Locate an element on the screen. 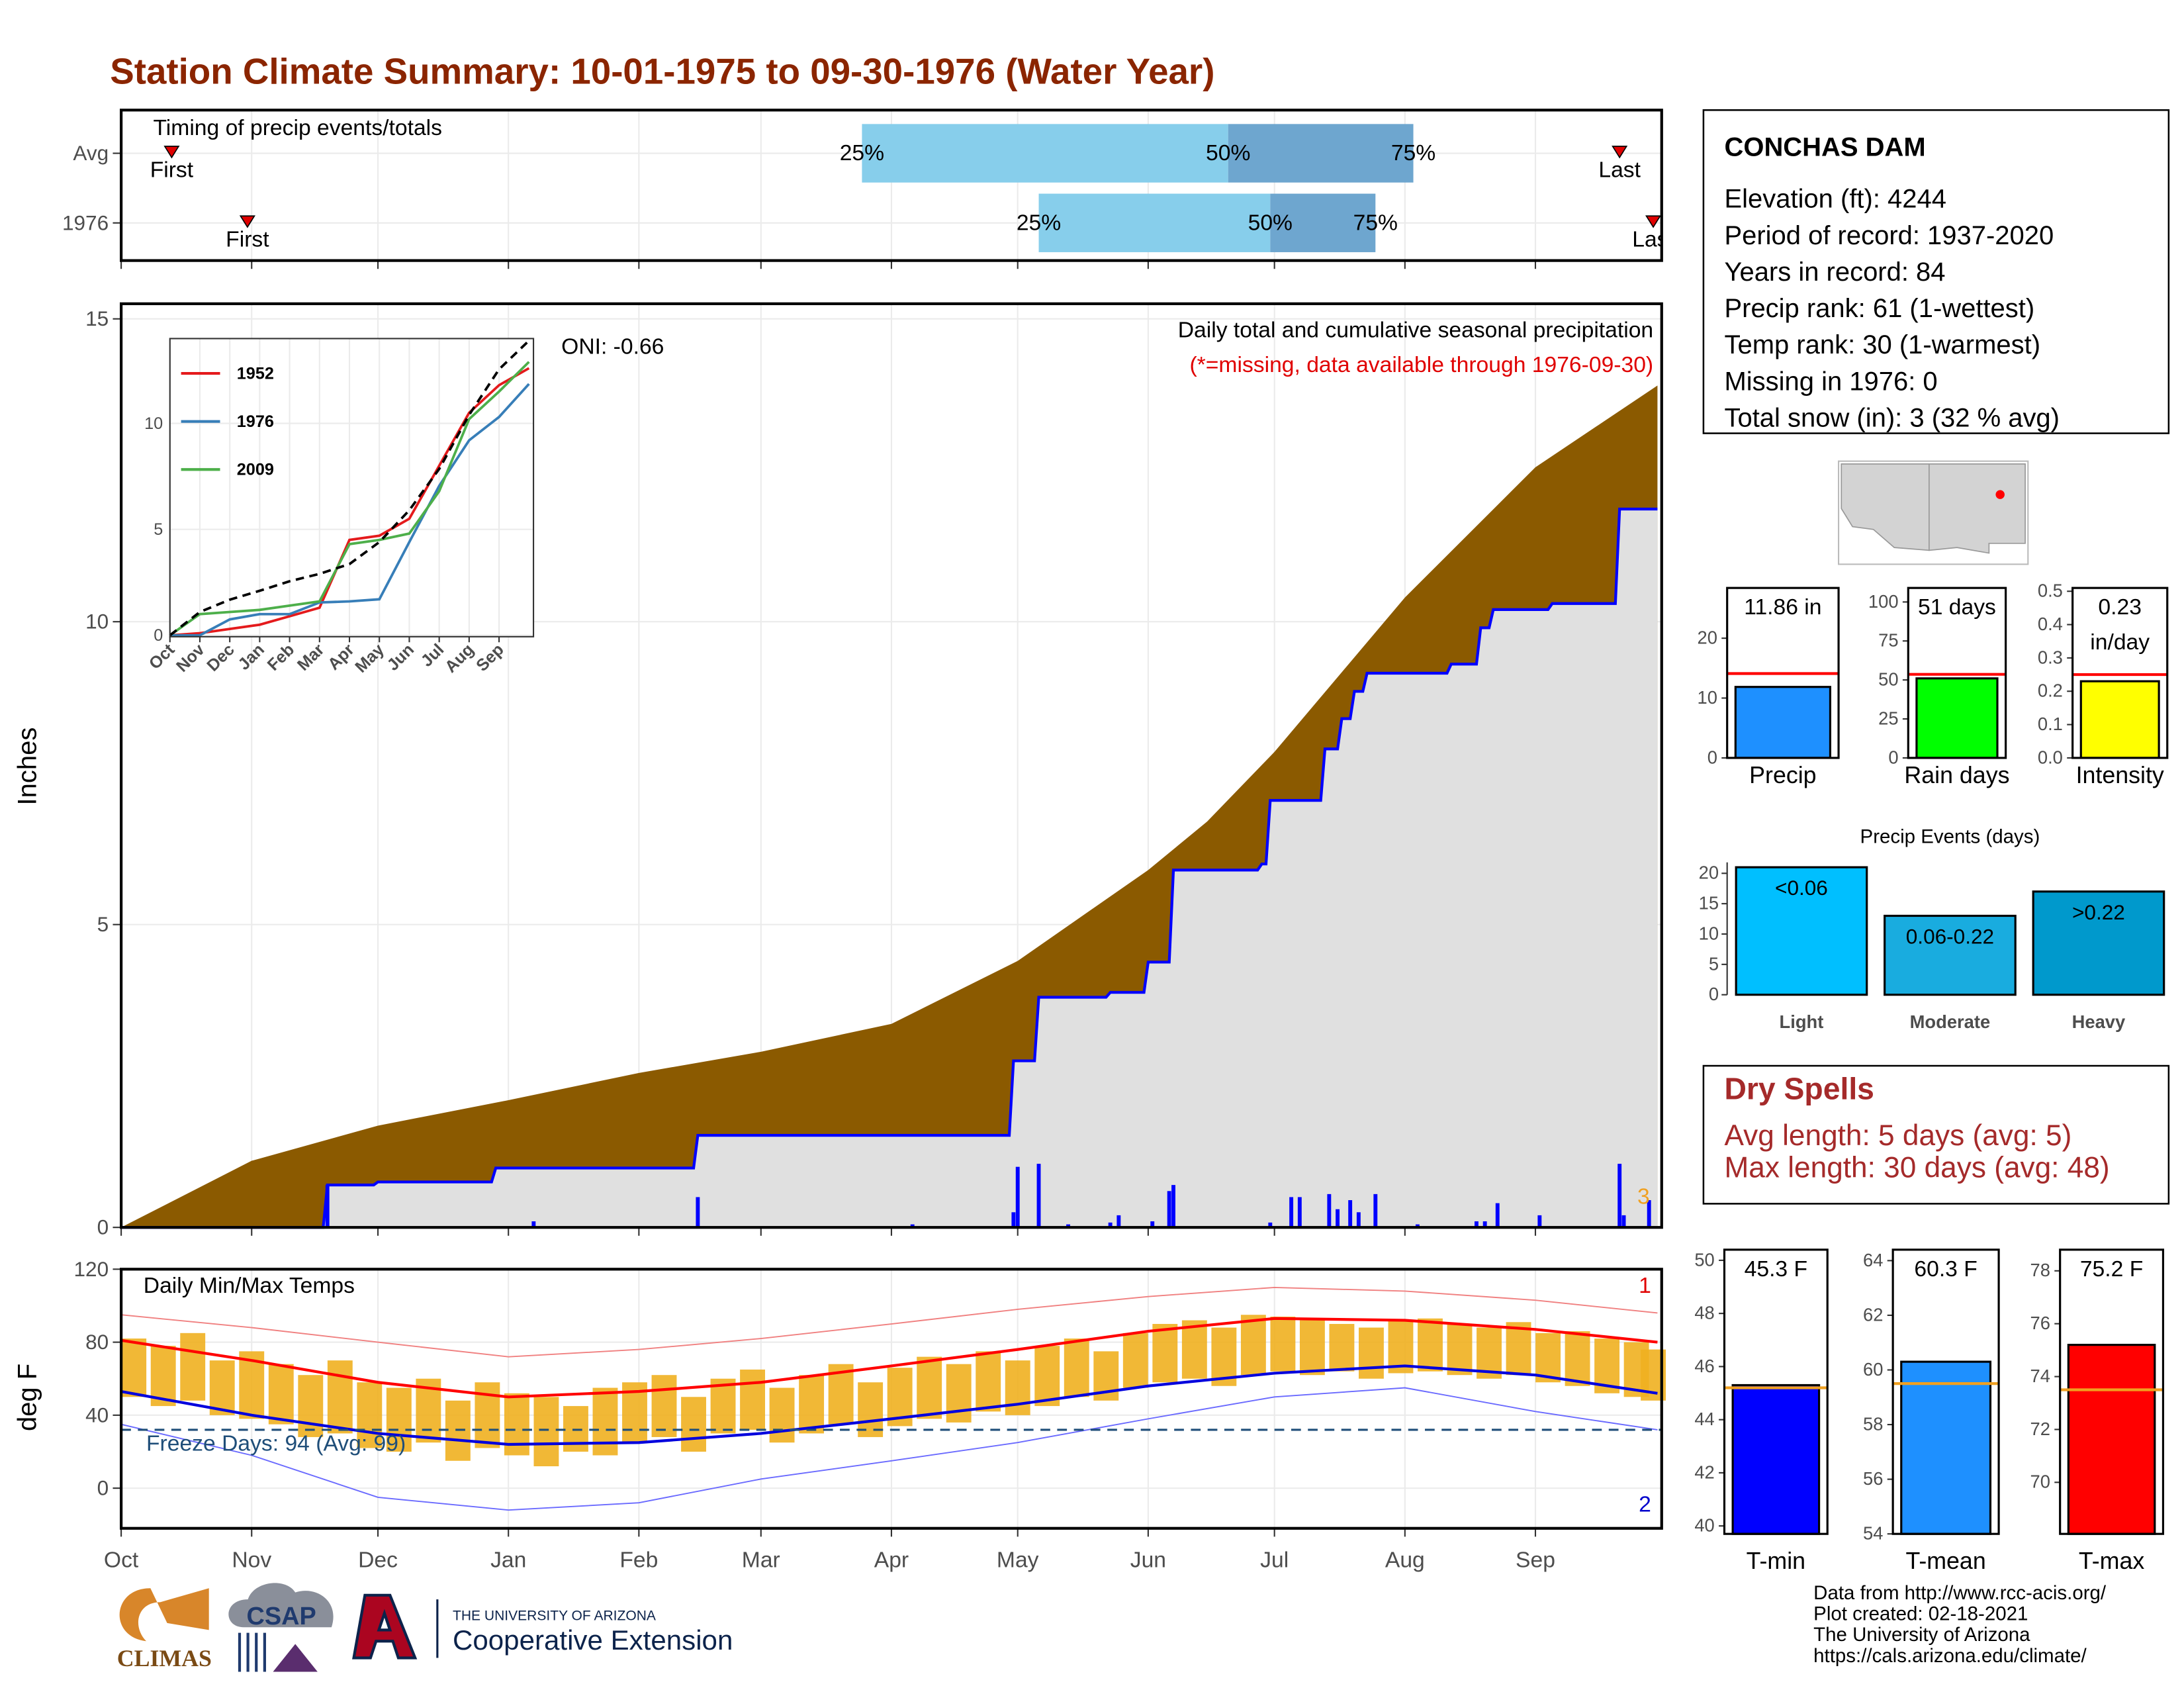 The height and width of the screenshot is (1688, 2184). threshold-label: <0.06 is located at coordinates (1801, 888).